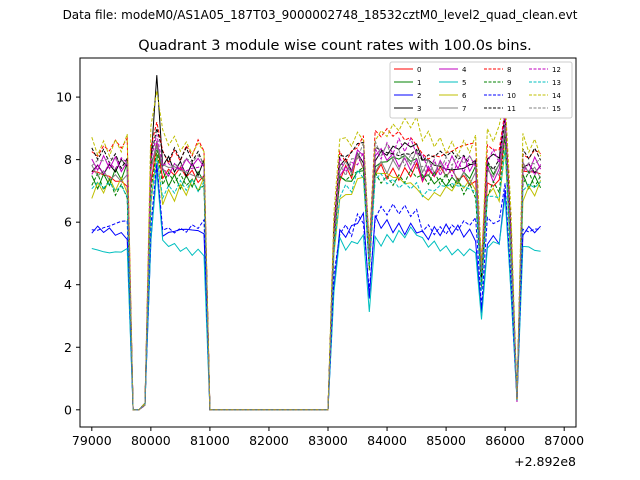  Describe the element at coordinates (505, 440) in the screenshot. I see `x-tick-label: 86000` at that location.